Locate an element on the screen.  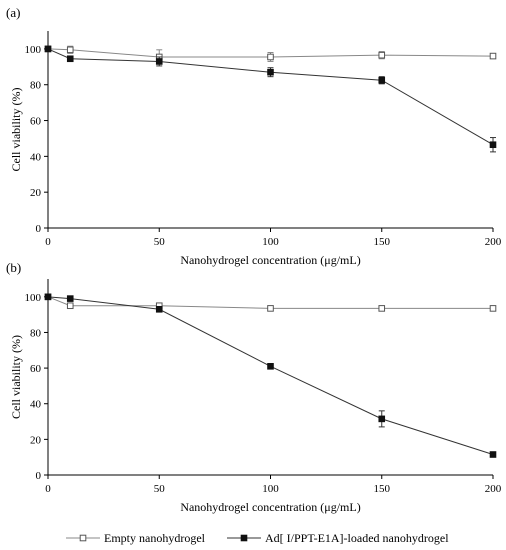
panel-label: (a) is located at coordinates (13, 12).